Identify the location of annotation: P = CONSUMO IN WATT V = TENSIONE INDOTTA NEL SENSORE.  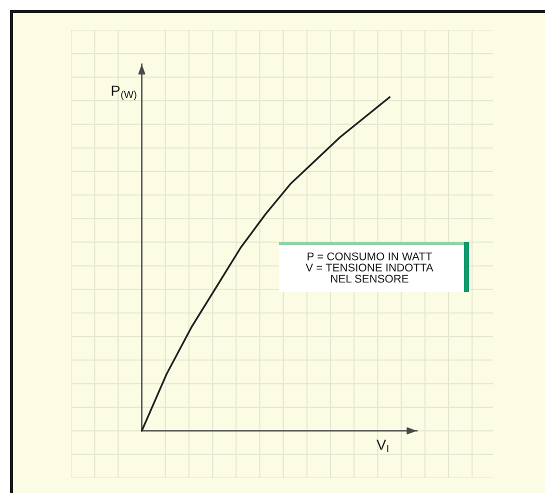
(370, 267).